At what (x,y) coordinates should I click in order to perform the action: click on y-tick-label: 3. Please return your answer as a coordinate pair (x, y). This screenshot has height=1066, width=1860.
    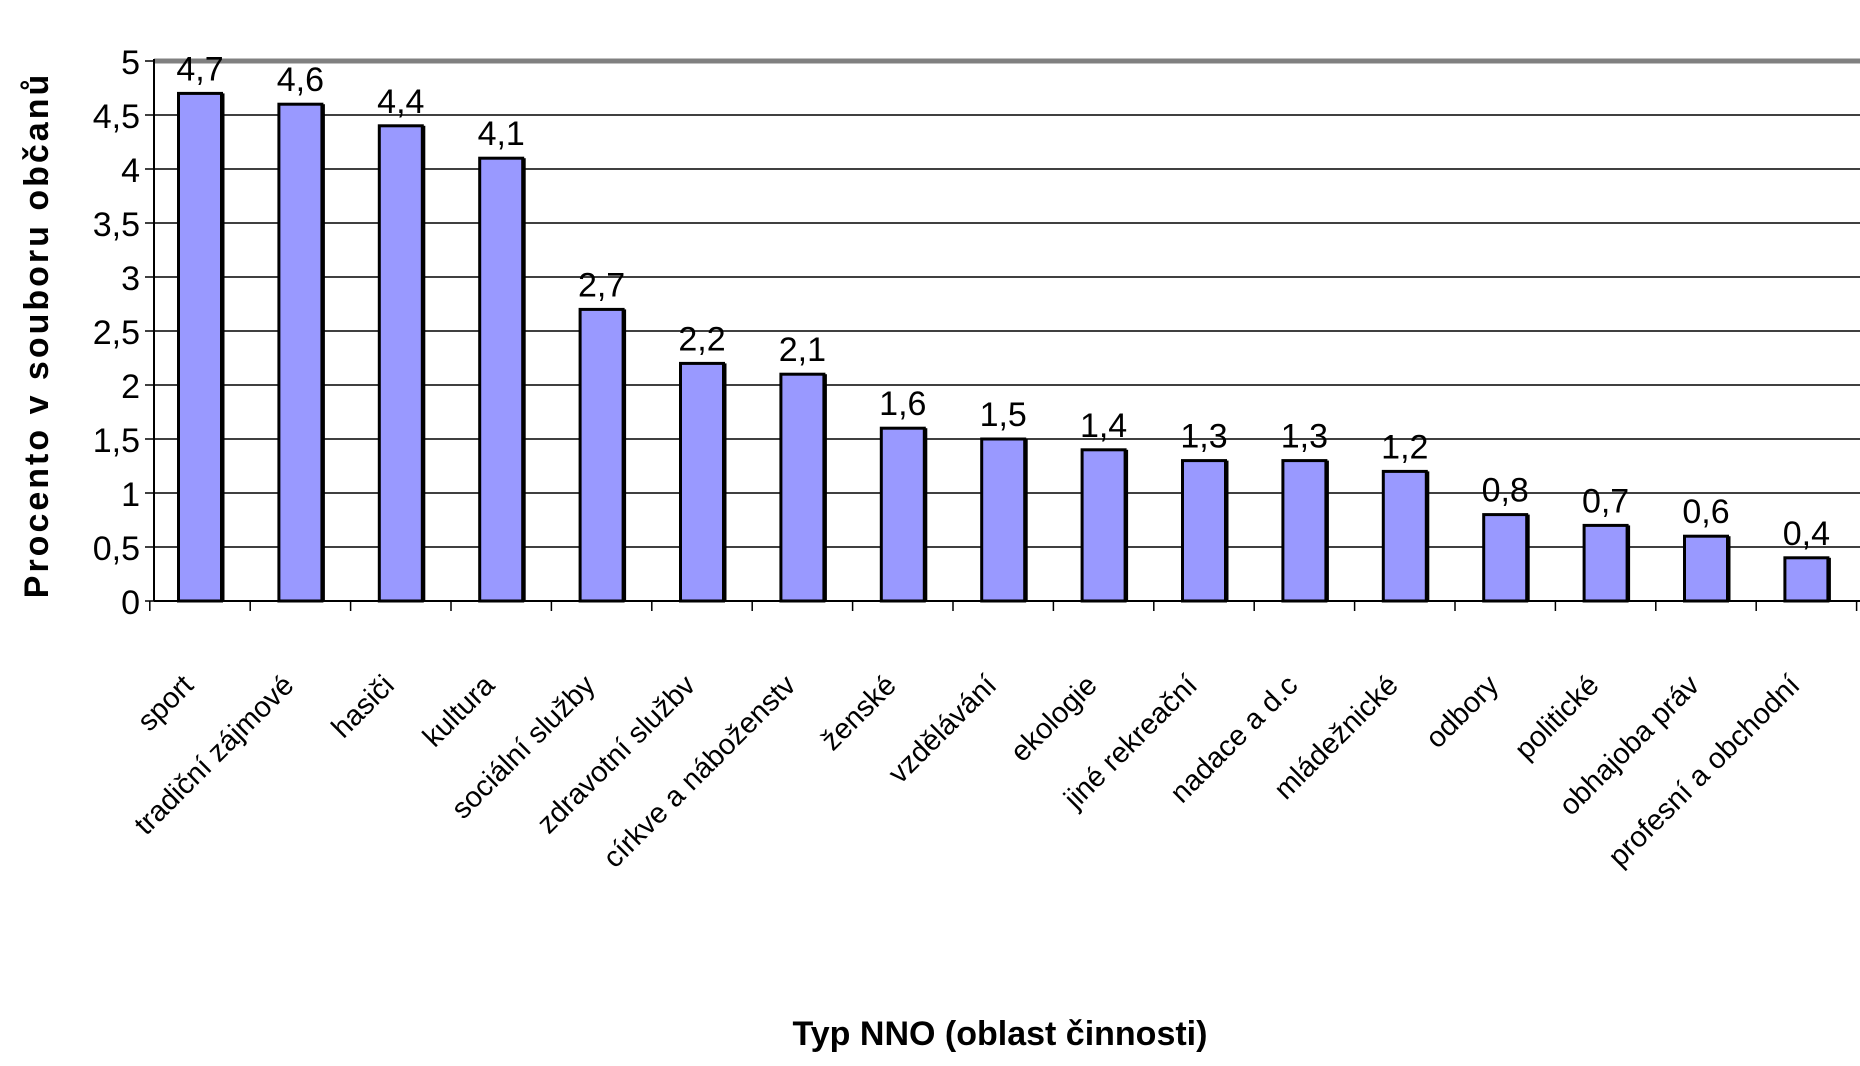
    Looking at the image, I should click on (130, 279).